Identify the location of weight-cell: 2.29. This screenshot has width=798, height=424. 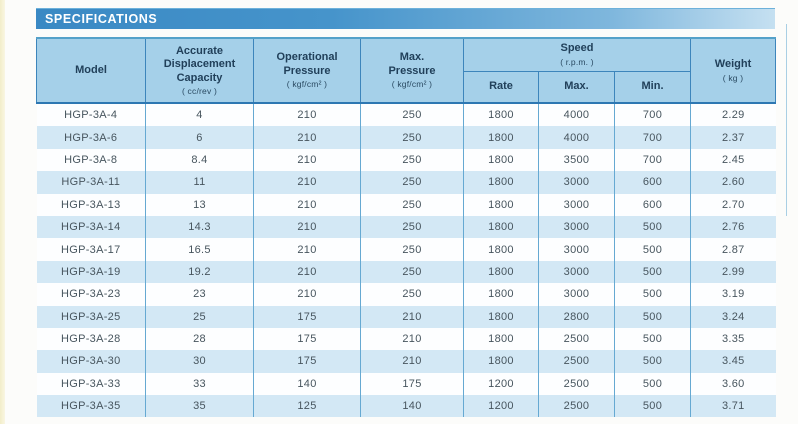
(733, 115).